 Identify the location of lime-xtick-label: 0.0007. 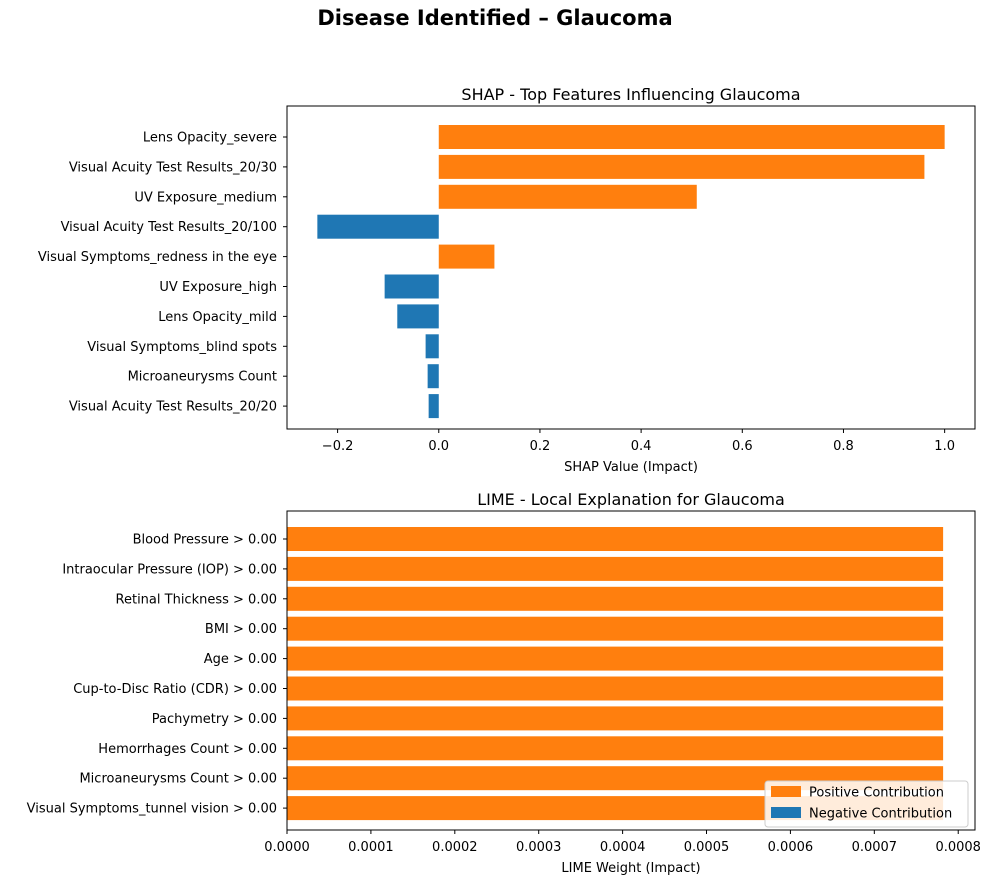
(875, 847).